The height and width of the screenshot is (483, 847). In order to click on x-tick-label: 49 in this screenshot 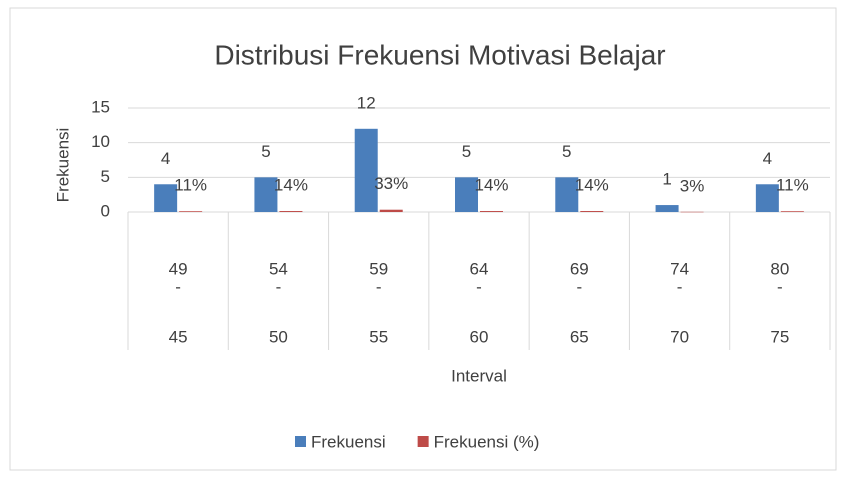, I will do `click(178, 268)`.